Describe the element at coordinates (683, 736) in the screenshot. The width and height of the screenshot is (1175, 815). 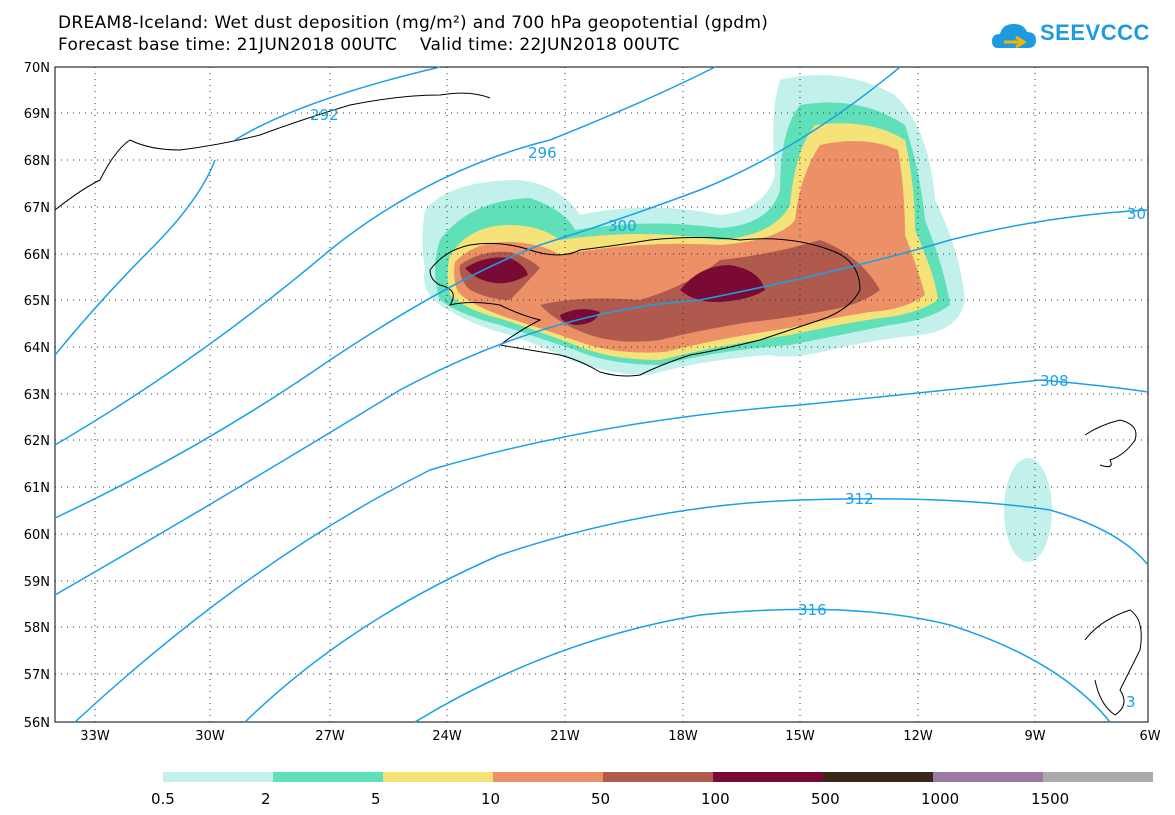
I see `lon-label: 18W` at that location.